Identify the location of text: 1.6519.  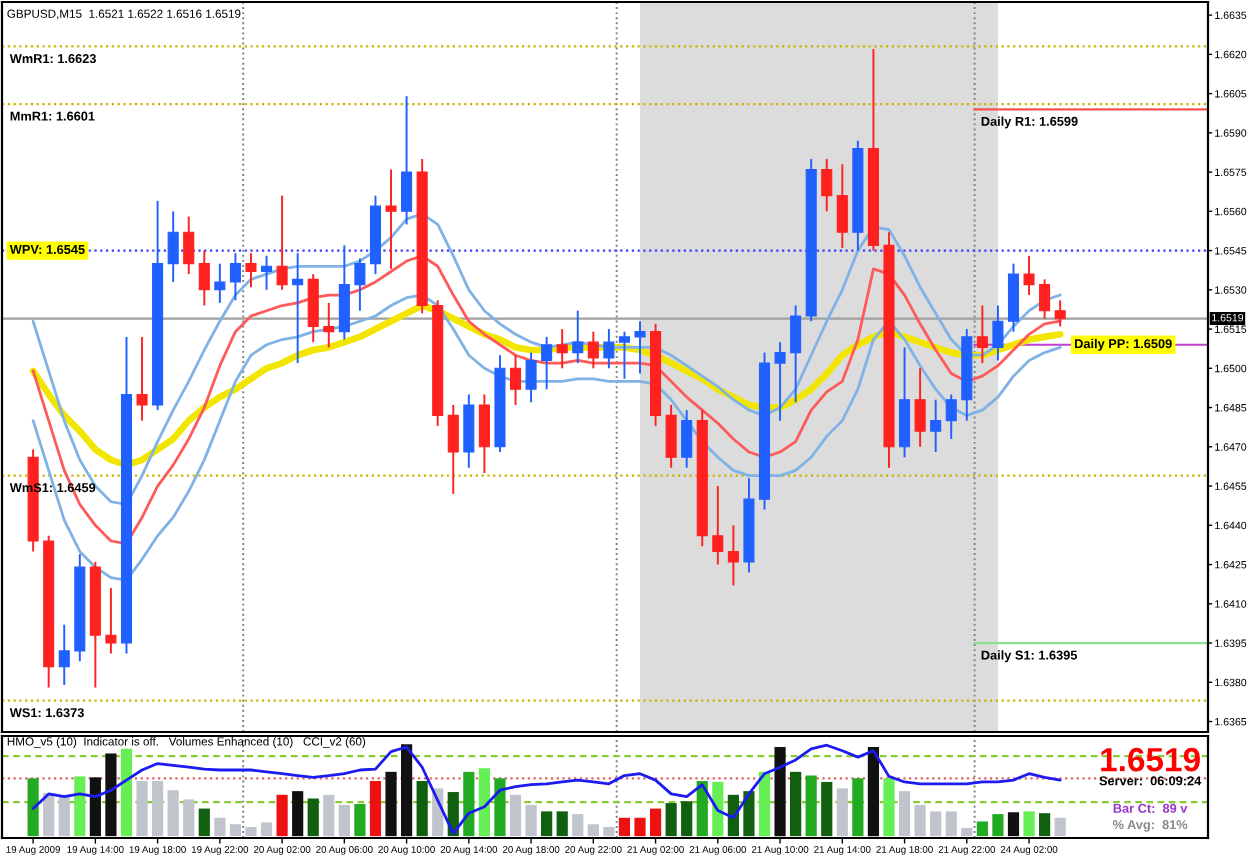
(1150, 759).